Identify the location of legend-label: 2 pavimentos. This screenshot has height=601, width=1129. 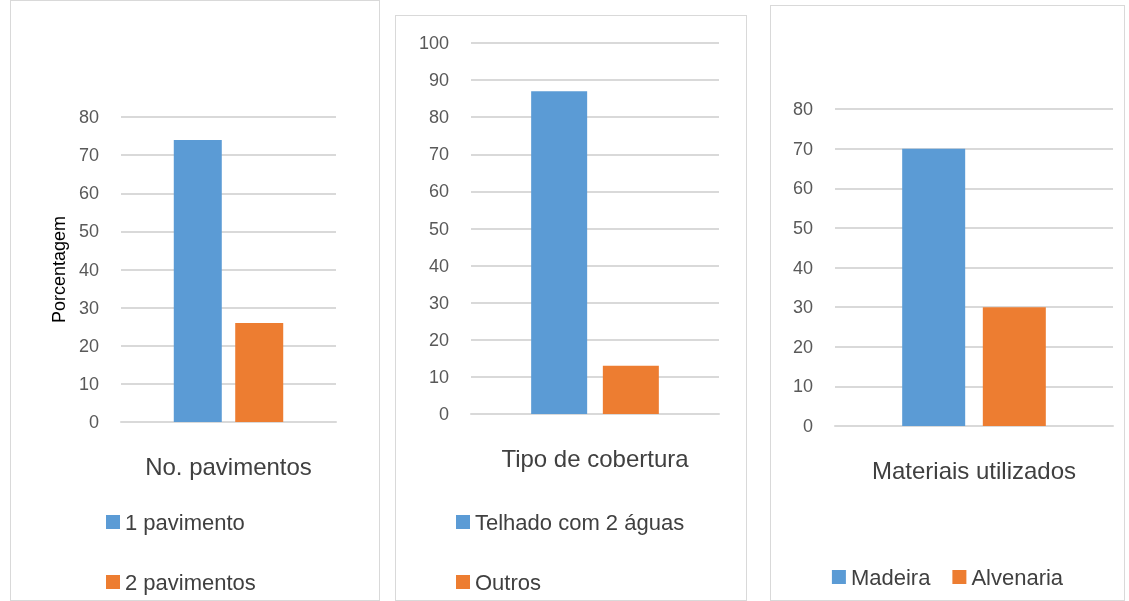
(190, 582).